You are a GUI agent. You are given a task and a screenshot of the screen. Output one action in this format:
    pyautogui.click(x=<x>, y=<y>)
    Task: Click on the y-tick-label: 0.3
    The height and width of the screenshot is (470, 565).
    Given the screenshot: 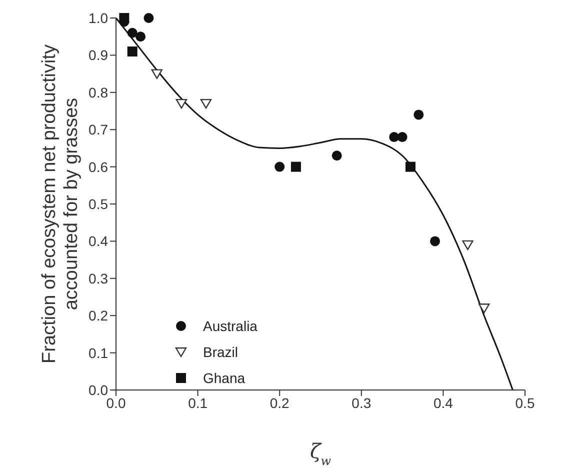 What is the action you would take?
    pyautogui.click(x=98, y=278)
    